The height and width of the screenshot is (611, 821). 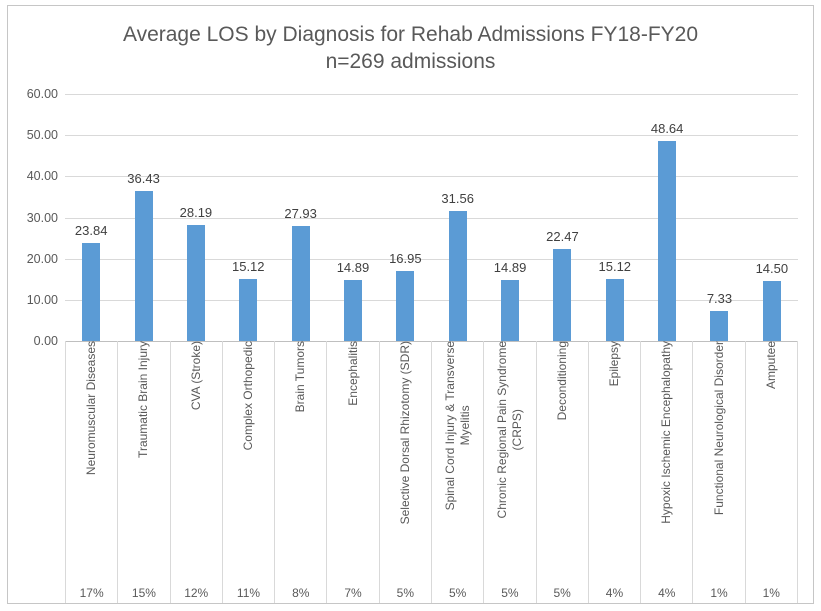 What do you see at coordinates (91, 593) in the screenshot?
I see `percent-label: 17%` at bounding box center [91, 593].